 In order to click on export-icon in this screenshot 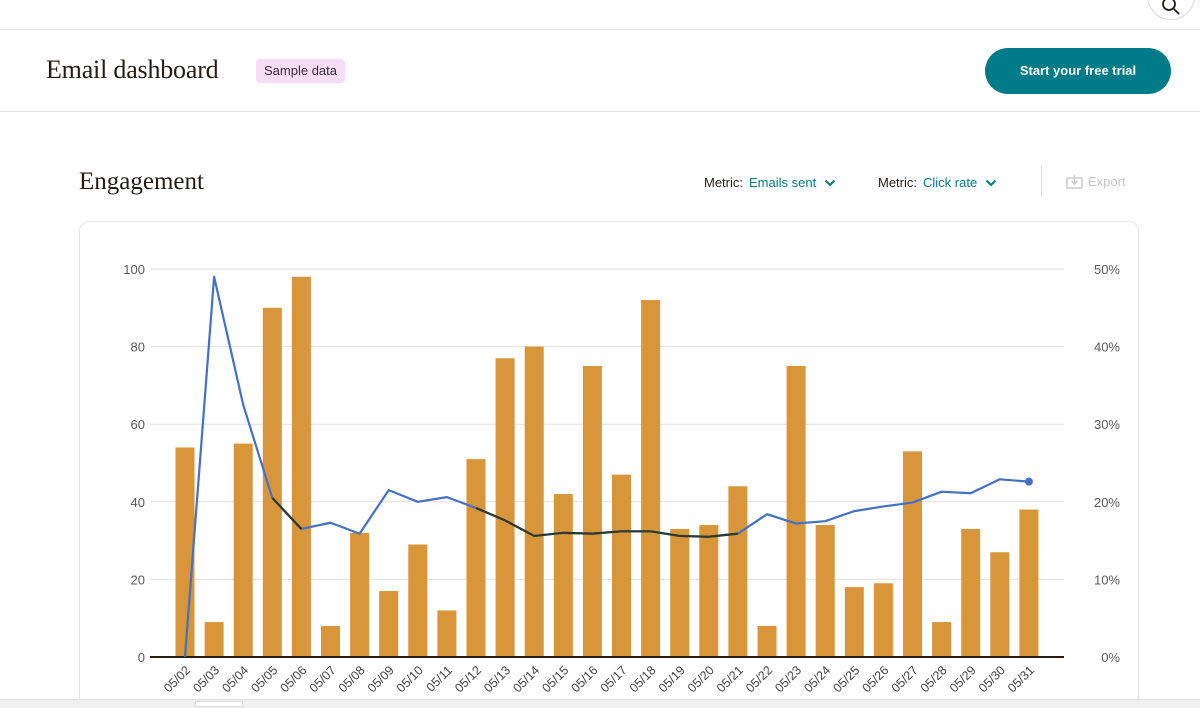, I will do `click(1074, 182)`.